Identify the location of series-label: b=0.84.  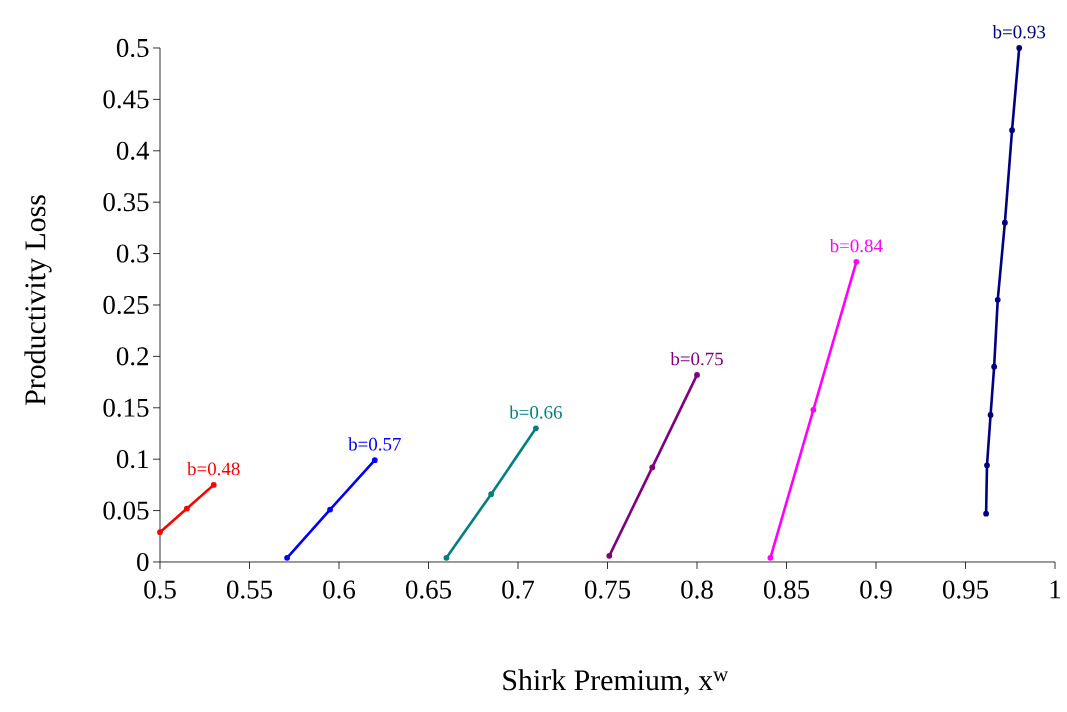
(856, 245).